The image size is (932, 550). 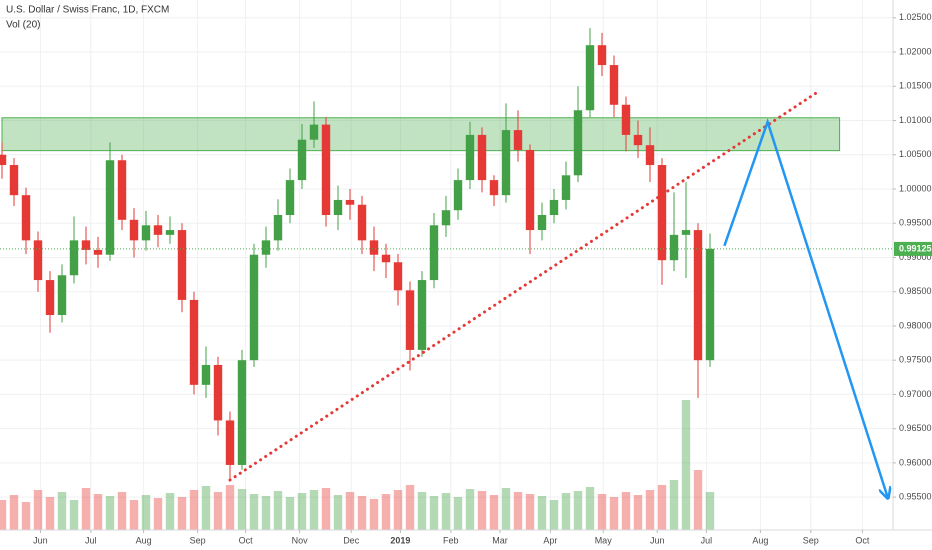 What do you see at coordinates (915, 120) in the screenshot?
I see `y-tick-label: 1.01000` at bounding box center [915, 120].